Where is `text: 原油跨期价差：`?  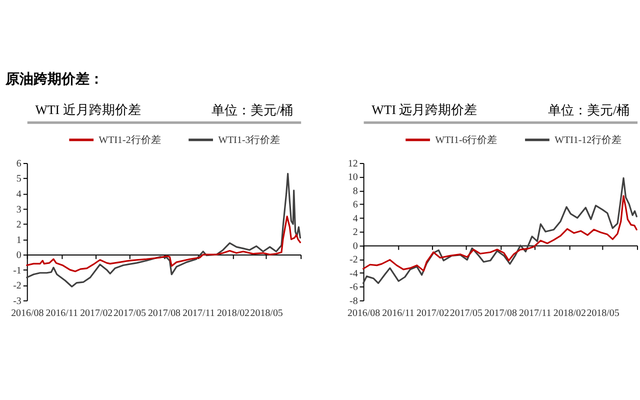
text: 原油跨期价差： is located at coordinates (54, 79).